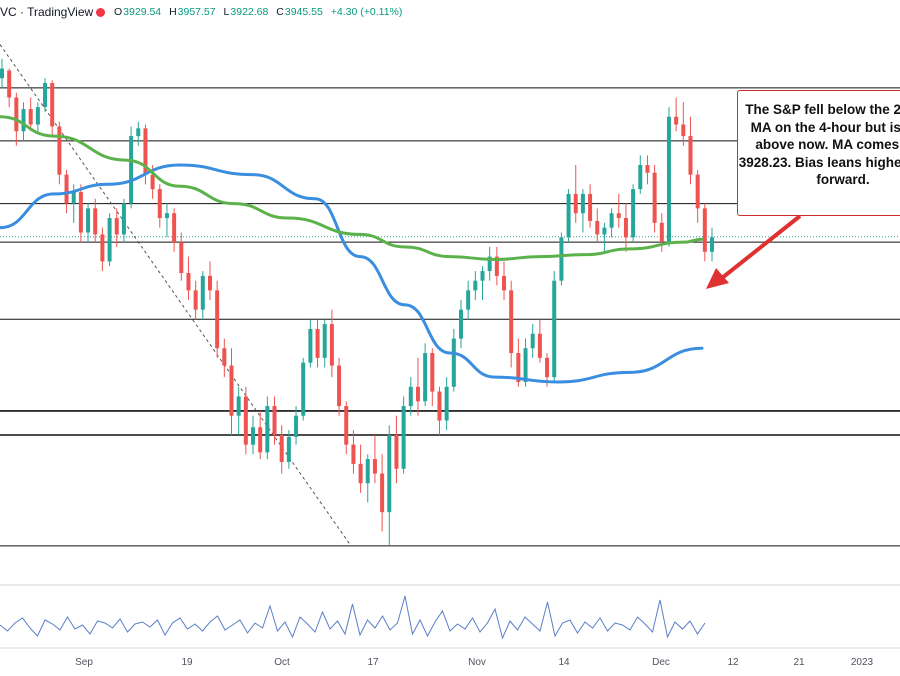  I want to click on x-tick-label: 14, so click(564, 662).